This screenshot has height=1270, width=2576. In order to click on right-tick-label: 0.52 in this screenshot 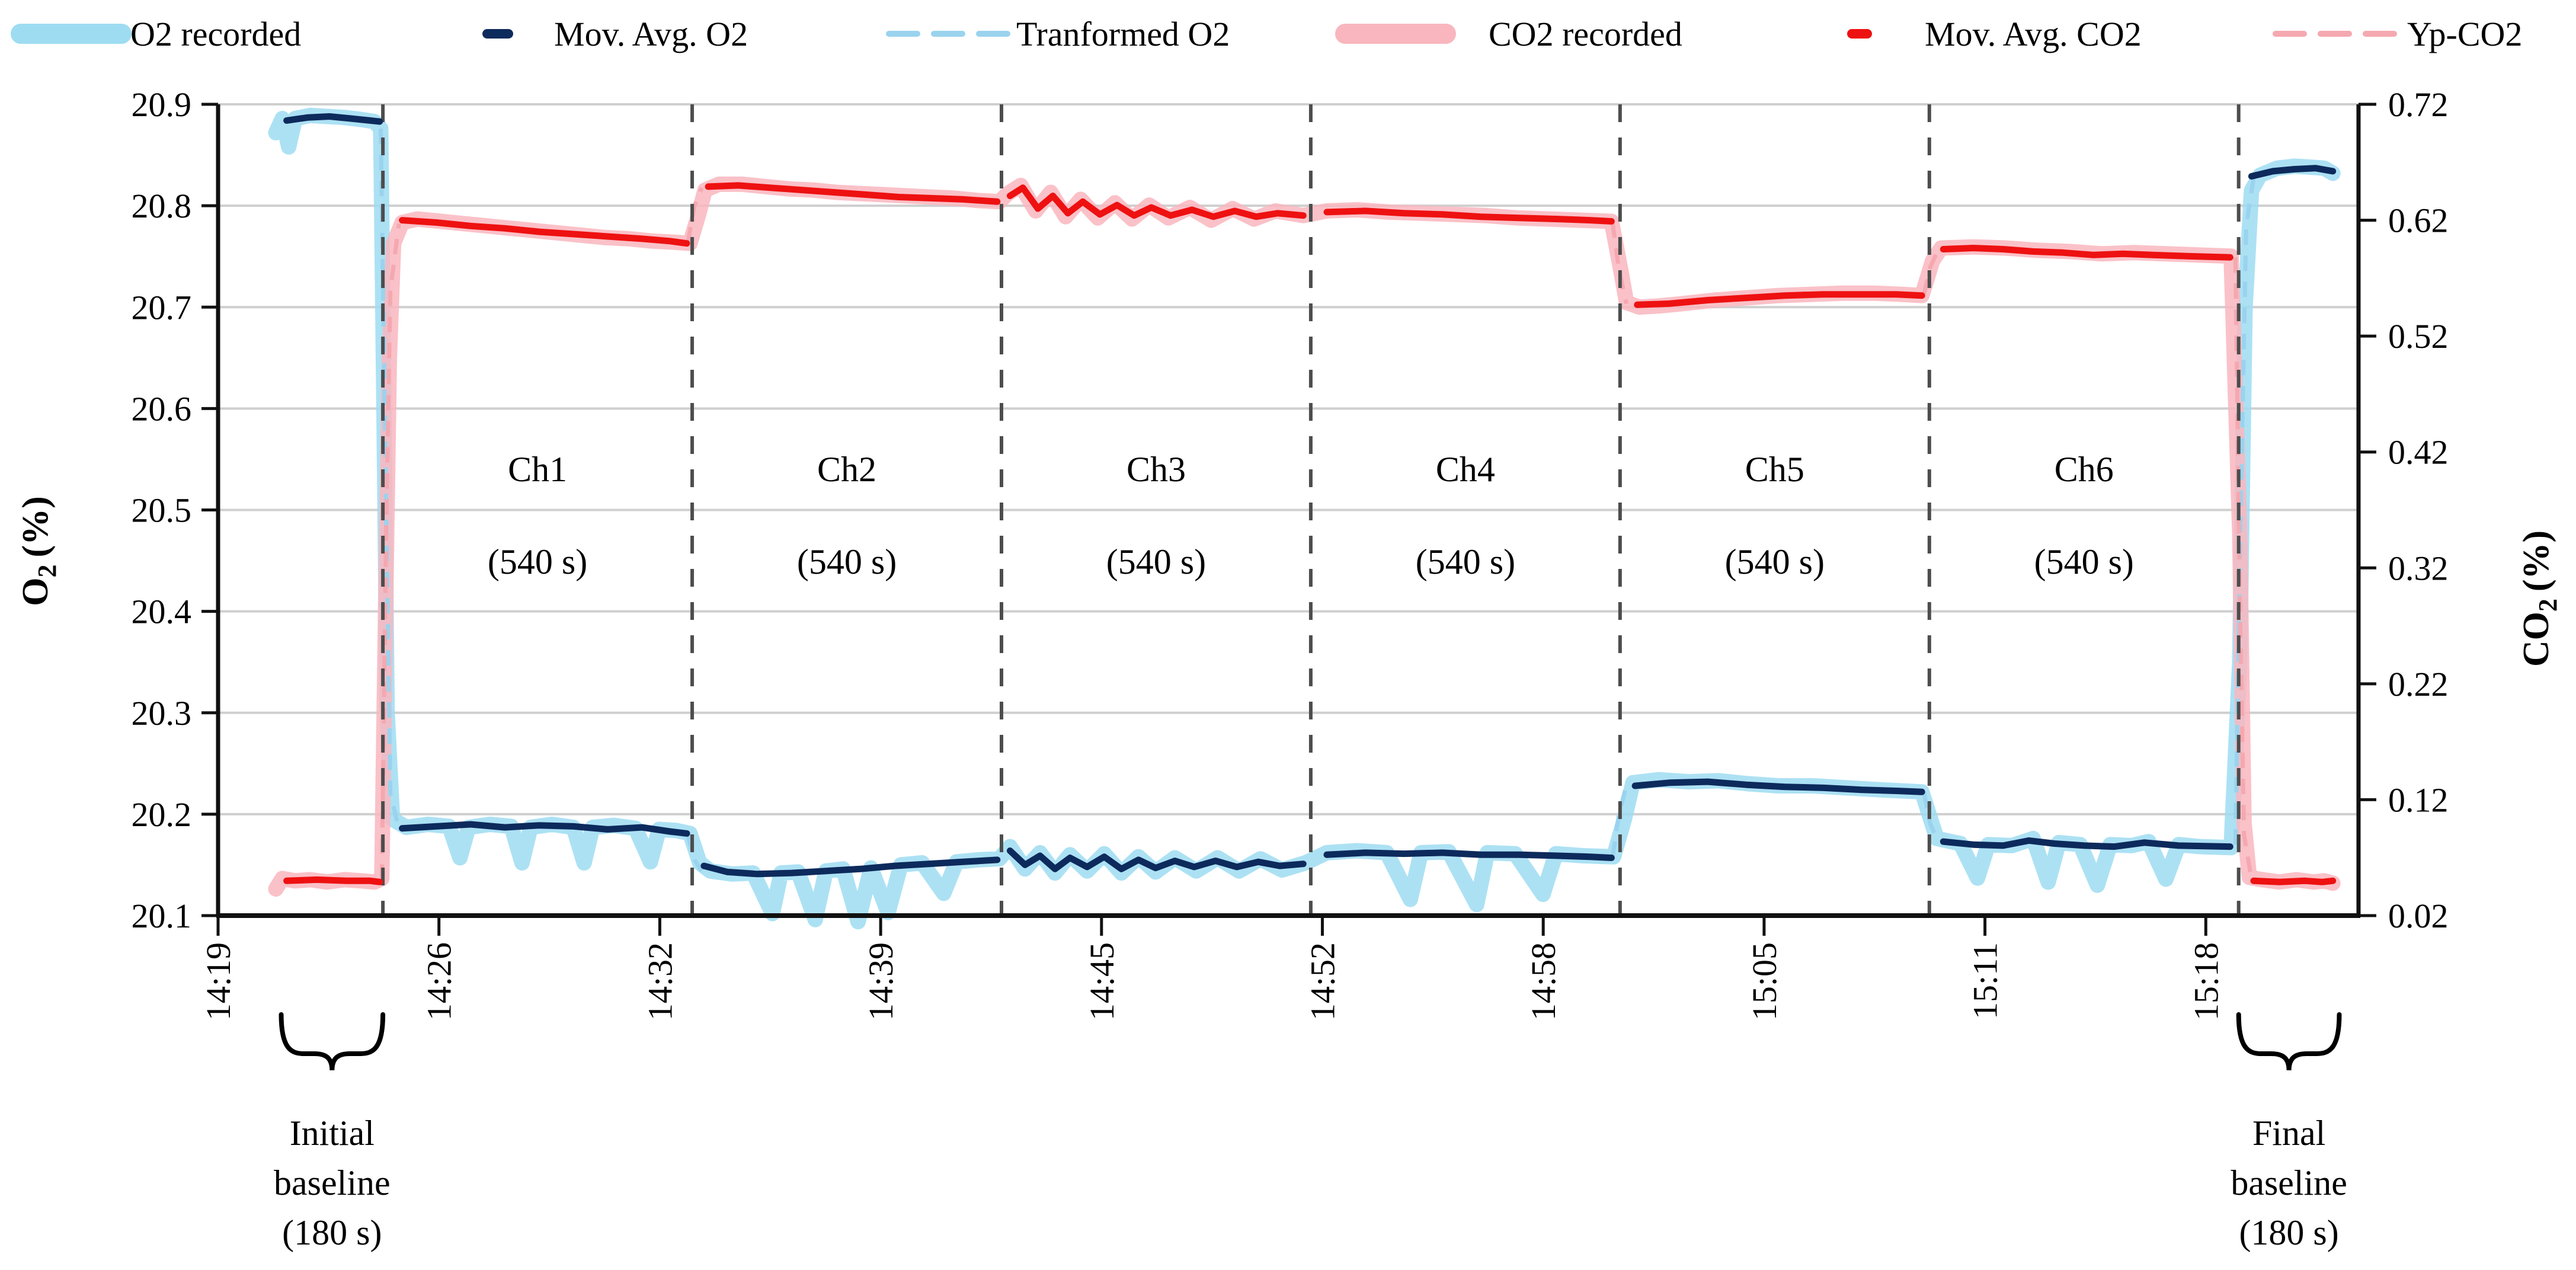, I will do `click(2418, 336)`.